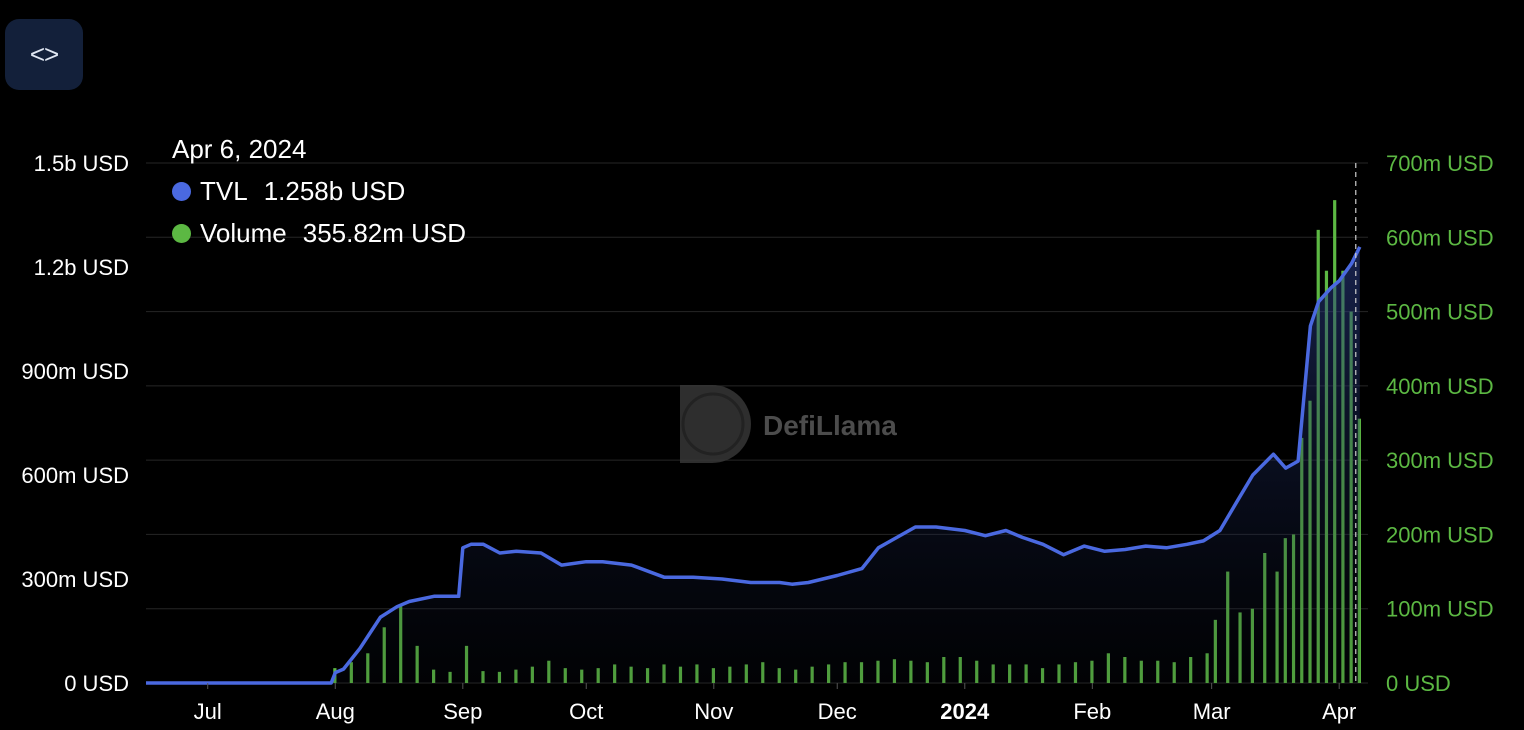 The width and height of the screenshot is (1524, 730). What do you see at coordinates (1418, 683) in the screenshot?
I see `right-axis-tick-label: 0 USD` at bounding box center [1418, 683].